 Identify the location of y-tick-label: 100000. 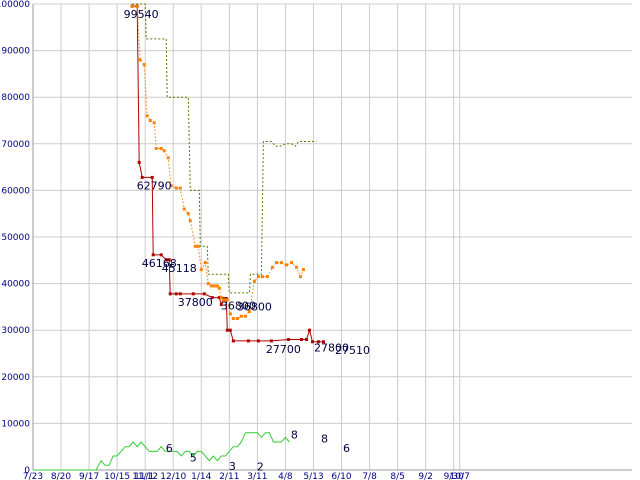
(15, 5).